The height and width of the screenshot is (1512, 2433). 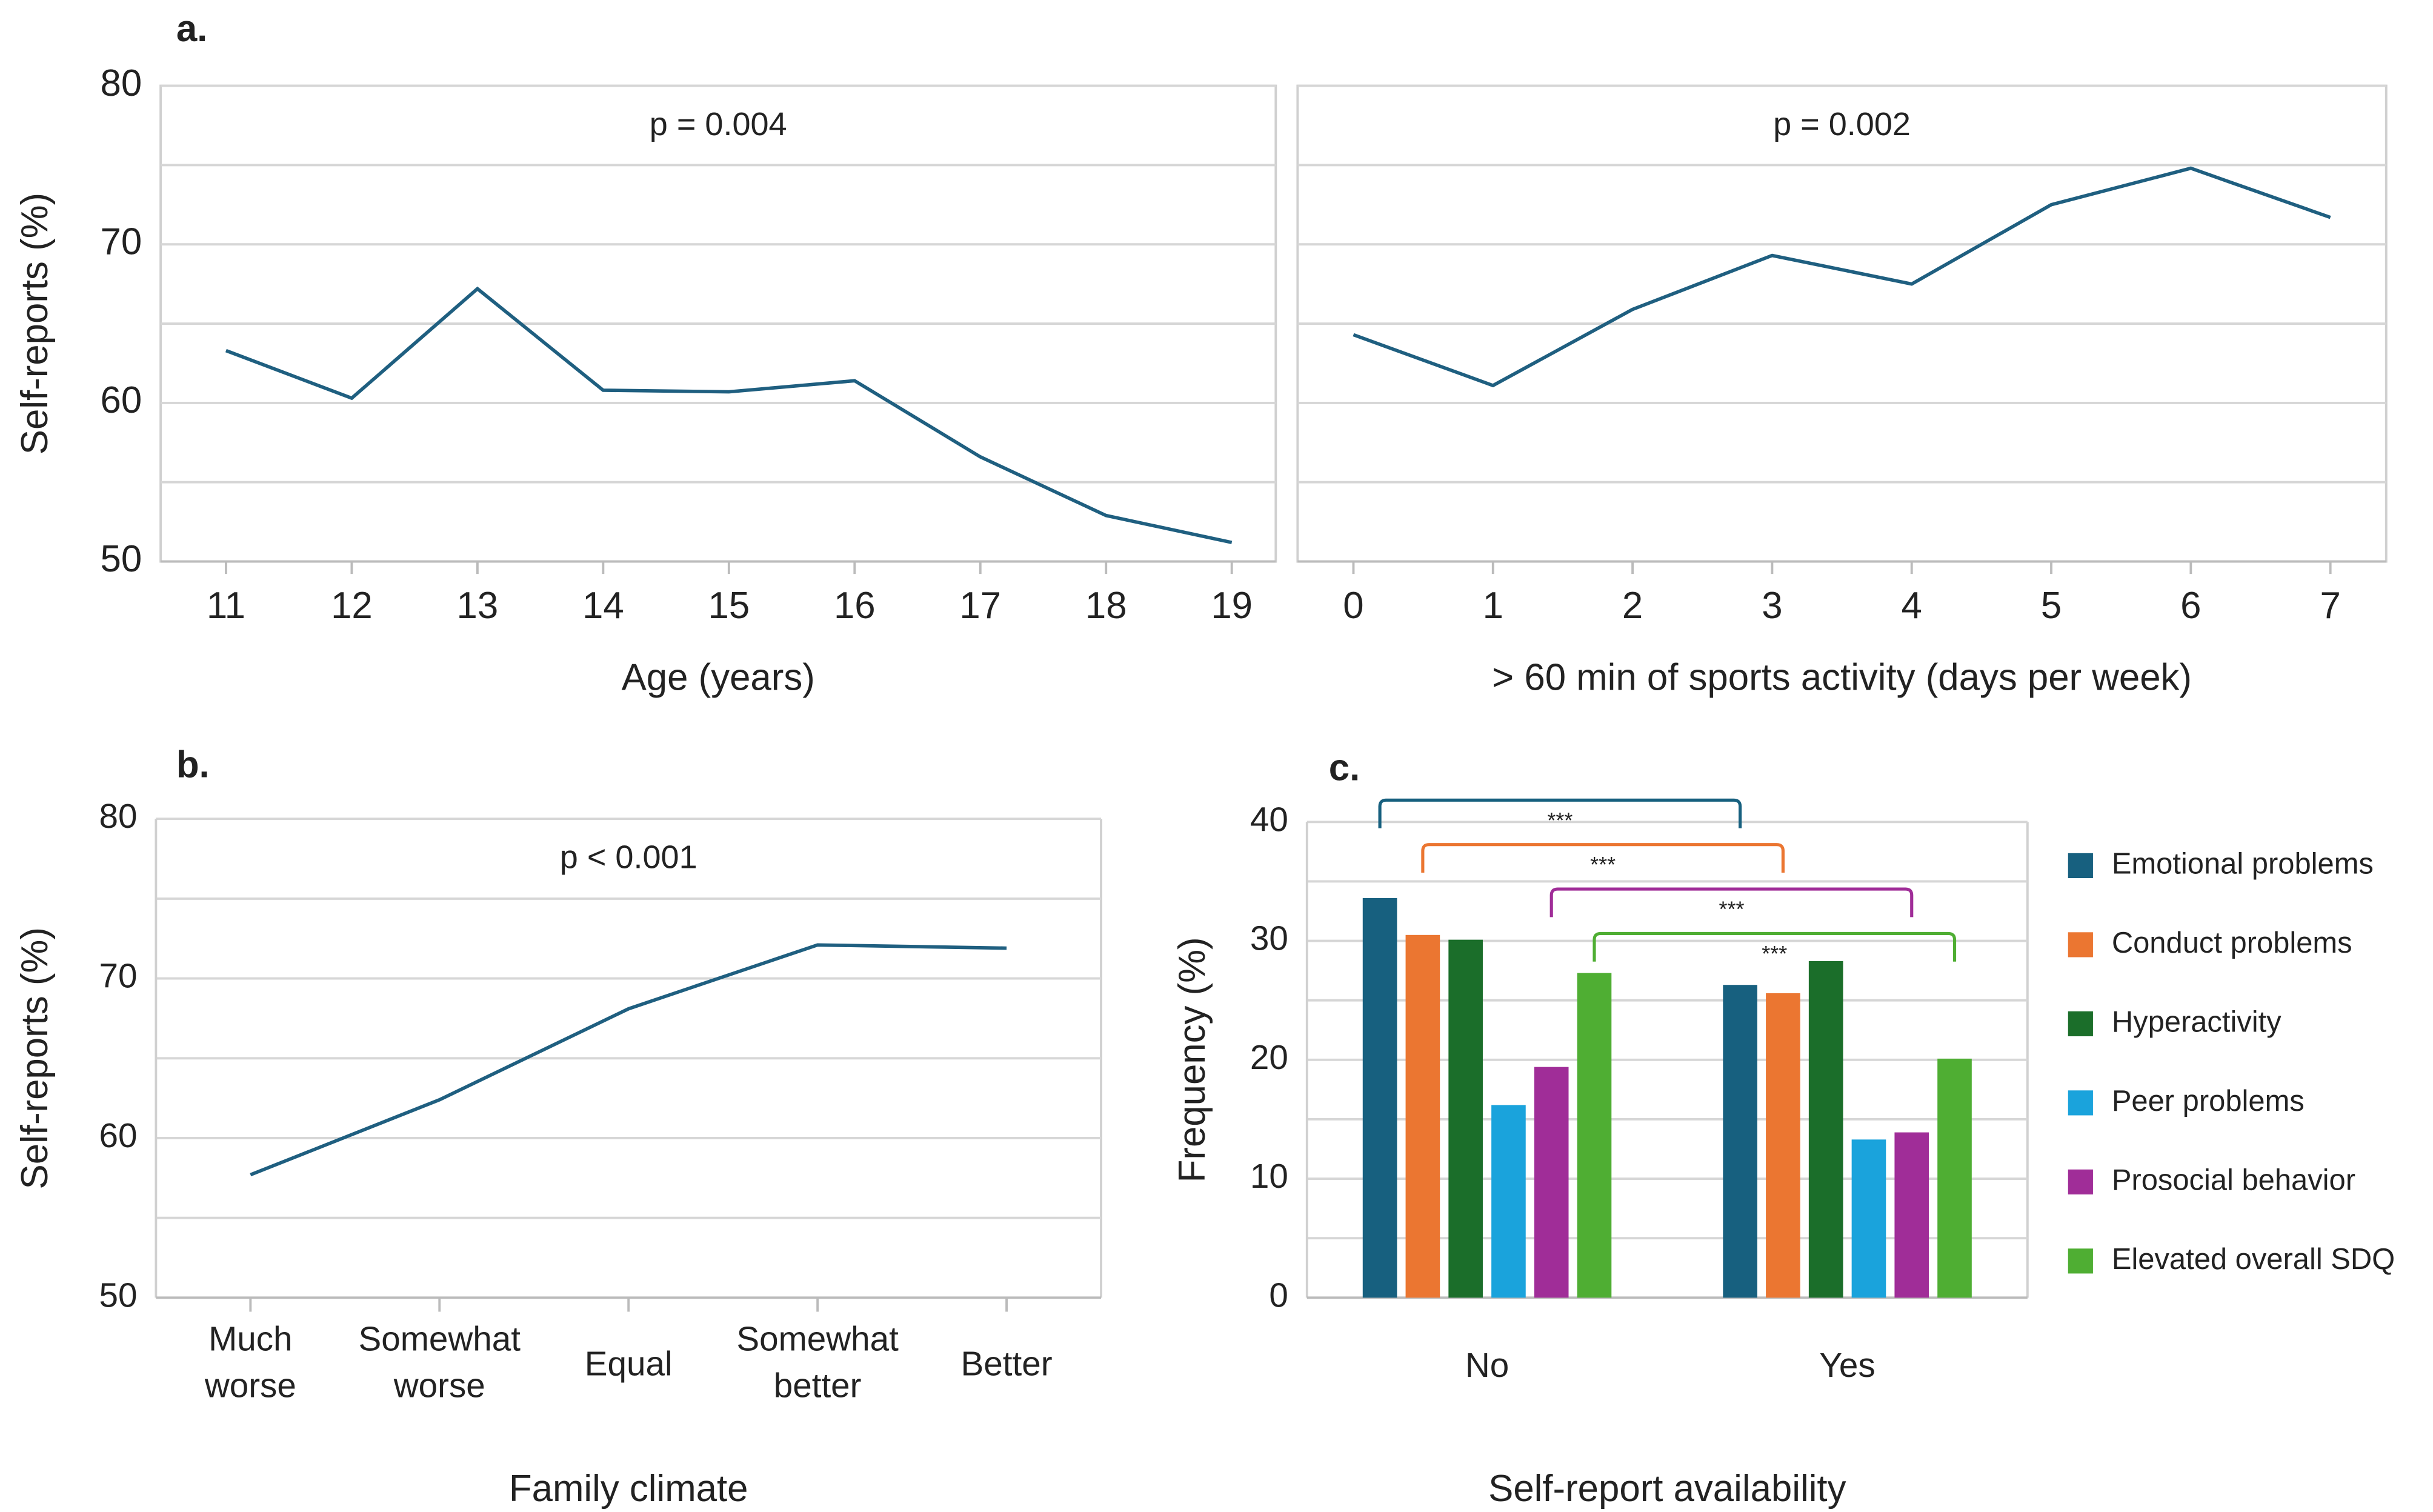 What do you see at coordinates (352, 606) in the screenshot?
I see `x-tick-label: 12` at bounding box center [352, 606].